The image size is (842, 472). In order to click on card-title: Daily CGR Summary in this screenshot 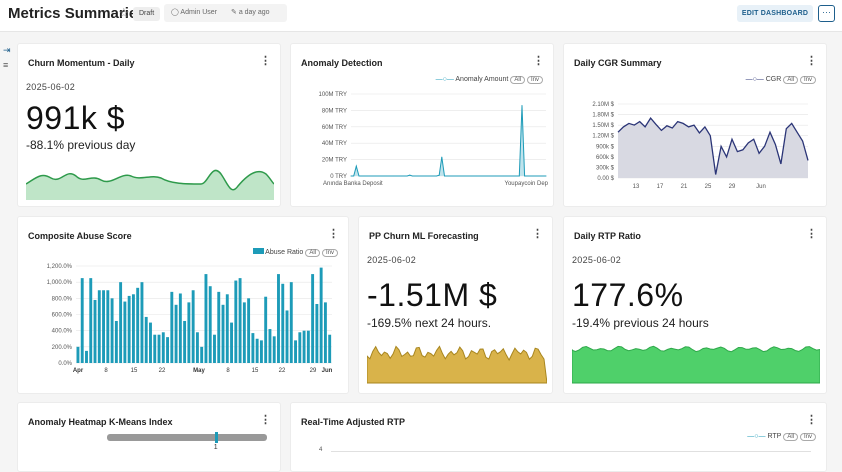, I will do `click(618, 63)`.